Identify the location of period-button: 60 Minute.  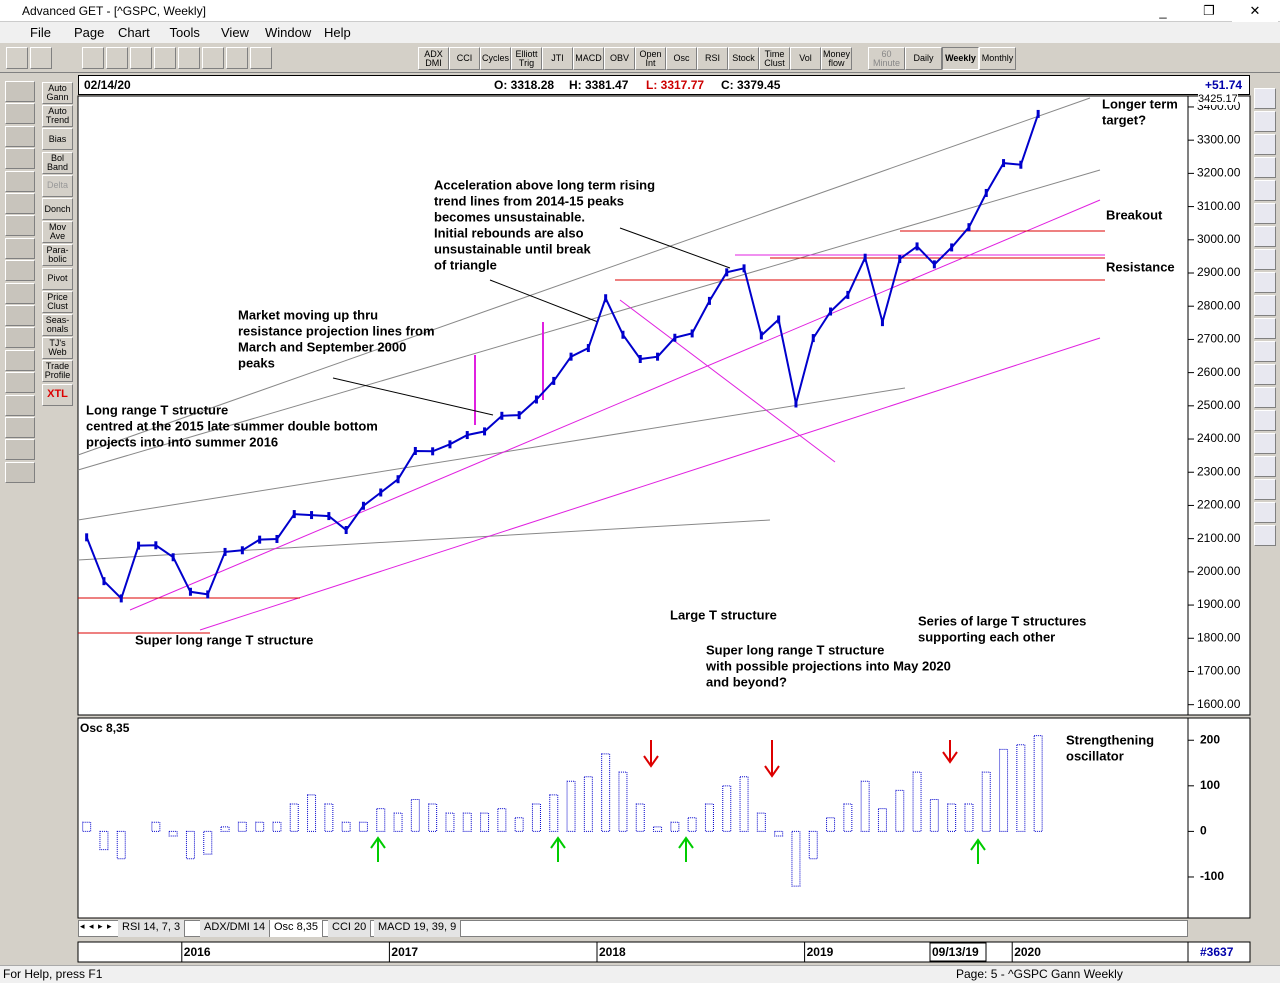
(886, 58).